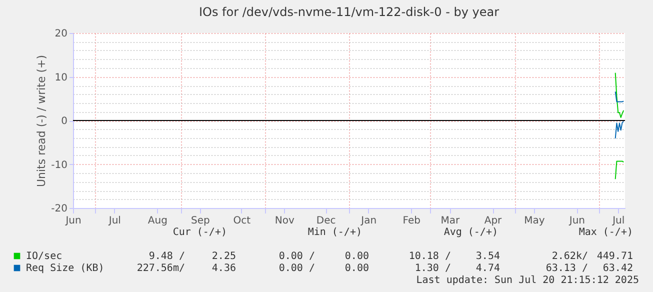 Image resolution: width=653 pixels, height=292 pixels. Describe the element at coordinates (411, 221) in the screenshot. I see `x-tick-label: Feb` at that location.